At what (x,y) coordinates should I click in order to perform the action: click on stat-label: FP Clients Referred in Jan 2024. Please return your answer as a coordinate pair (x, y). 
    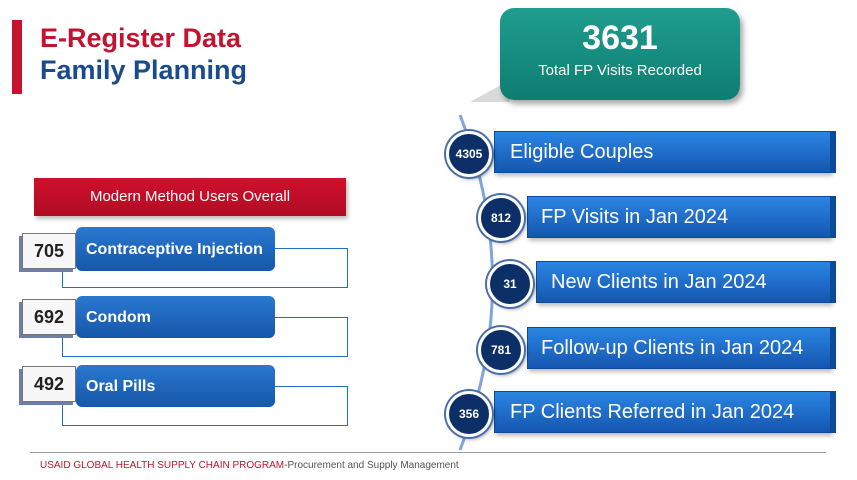
    Looking at the image, I should click on (652, 412).